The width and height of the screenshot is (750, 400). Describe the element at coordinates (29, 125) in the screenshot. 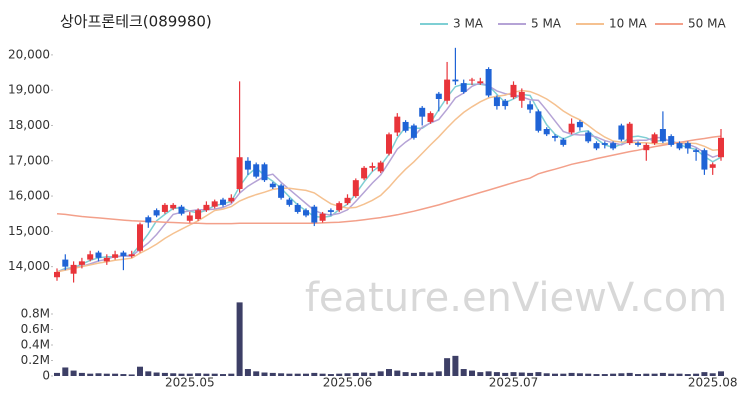

I see `y-tick-label: 18,000` at that location.